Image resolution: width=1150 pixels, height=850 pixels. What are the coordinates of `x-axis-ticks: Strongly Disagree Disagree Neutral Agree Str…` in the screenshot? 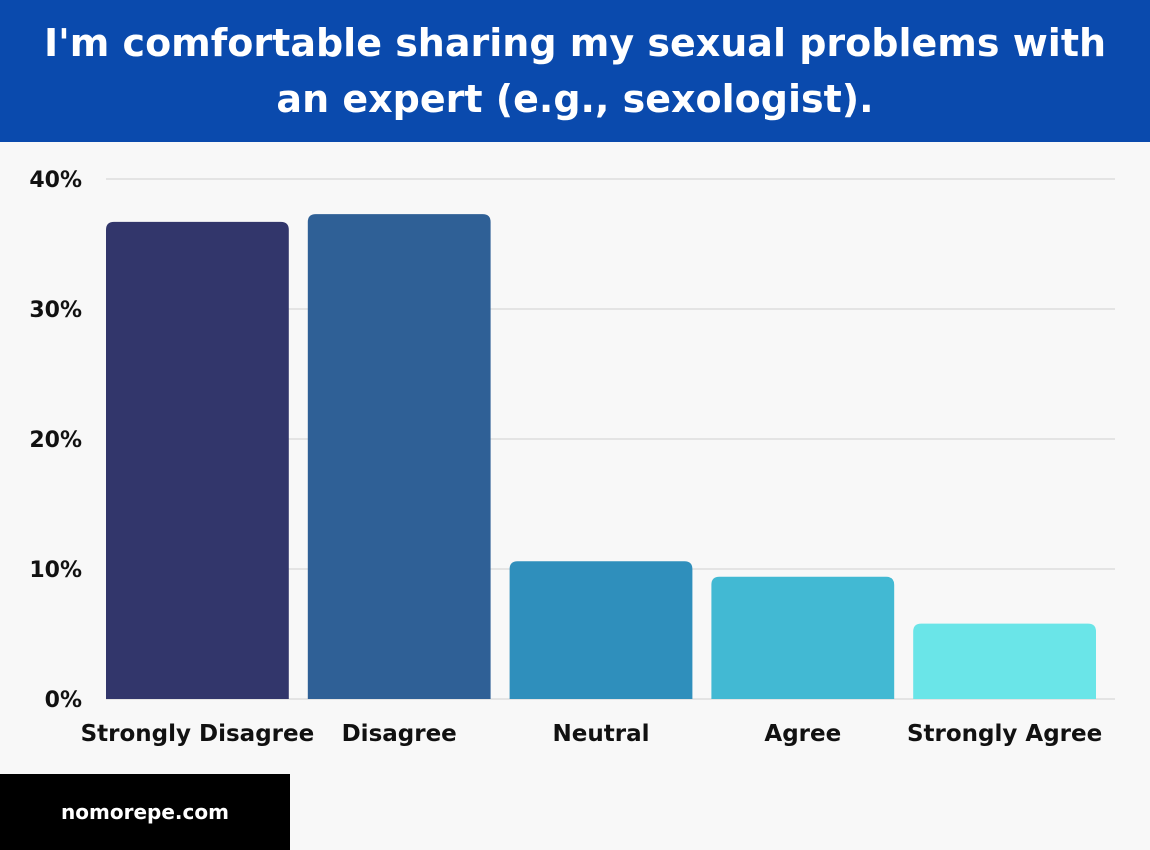 It's located at (592, 734).